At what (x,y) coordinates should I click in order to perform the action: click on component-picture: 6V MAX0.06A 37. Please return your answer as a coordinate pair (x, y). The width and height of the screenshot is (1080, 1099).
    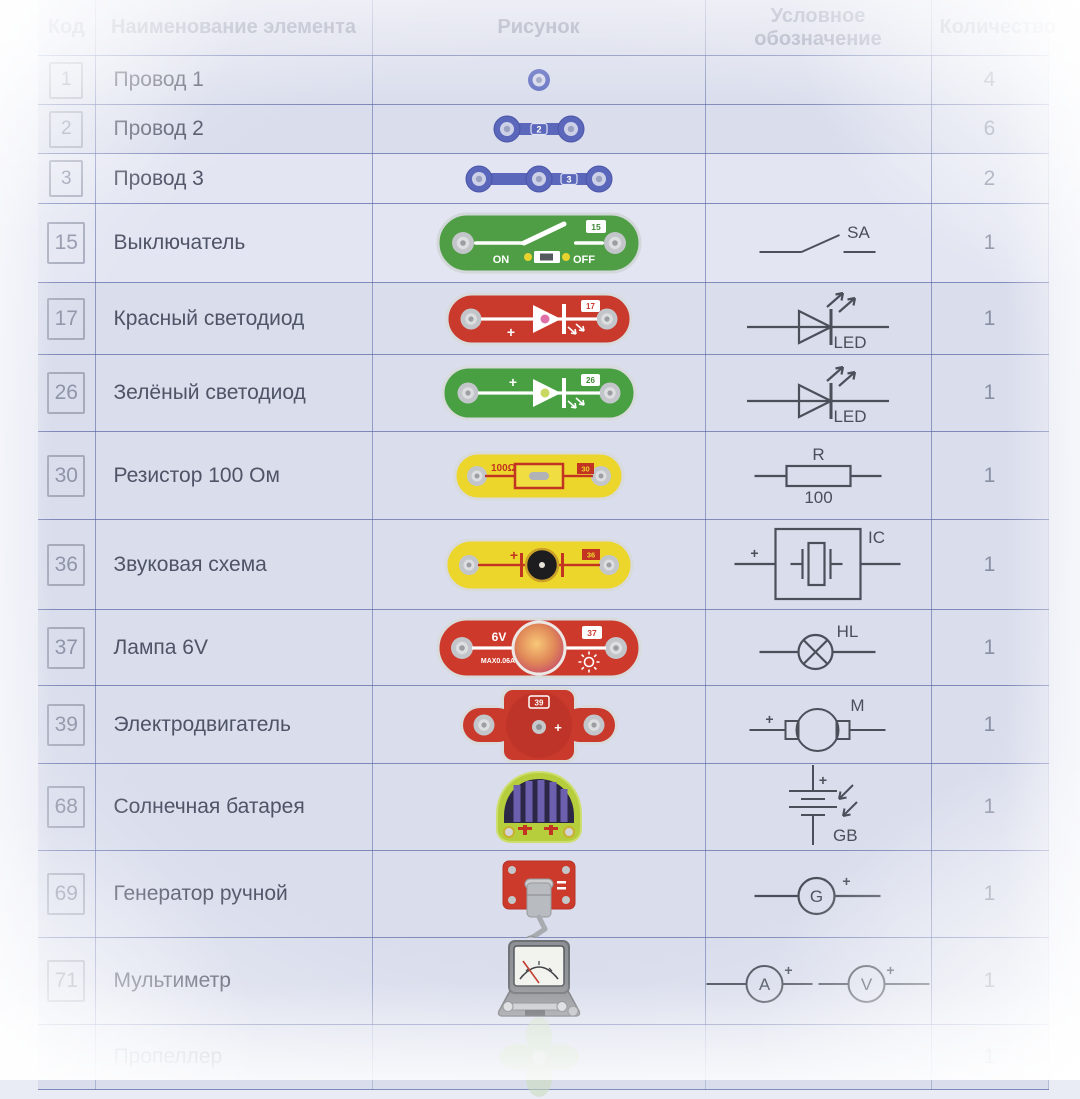
    Looking at the image, I should click on (539, 648).